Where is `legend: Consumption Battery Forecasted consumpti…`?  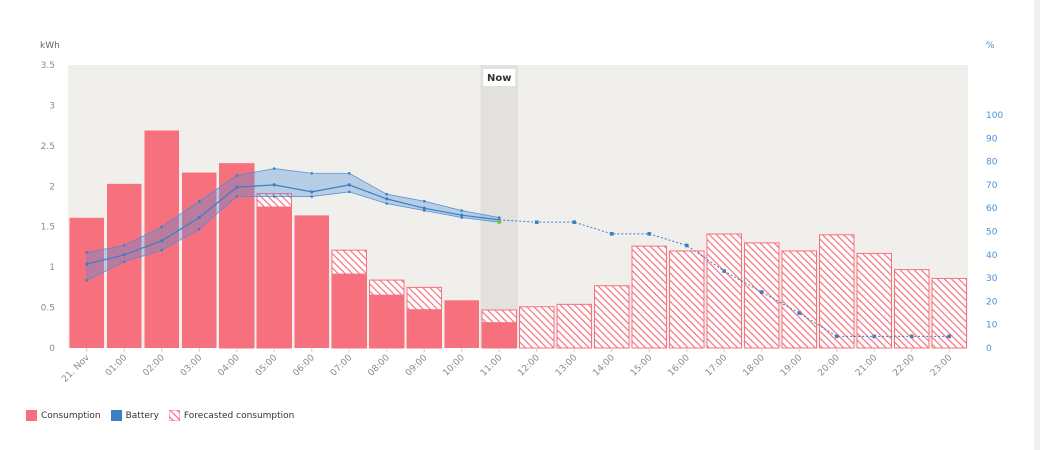 legend: Consumption Battery Forecasted consumpti… is located at coordinates (162, 415).